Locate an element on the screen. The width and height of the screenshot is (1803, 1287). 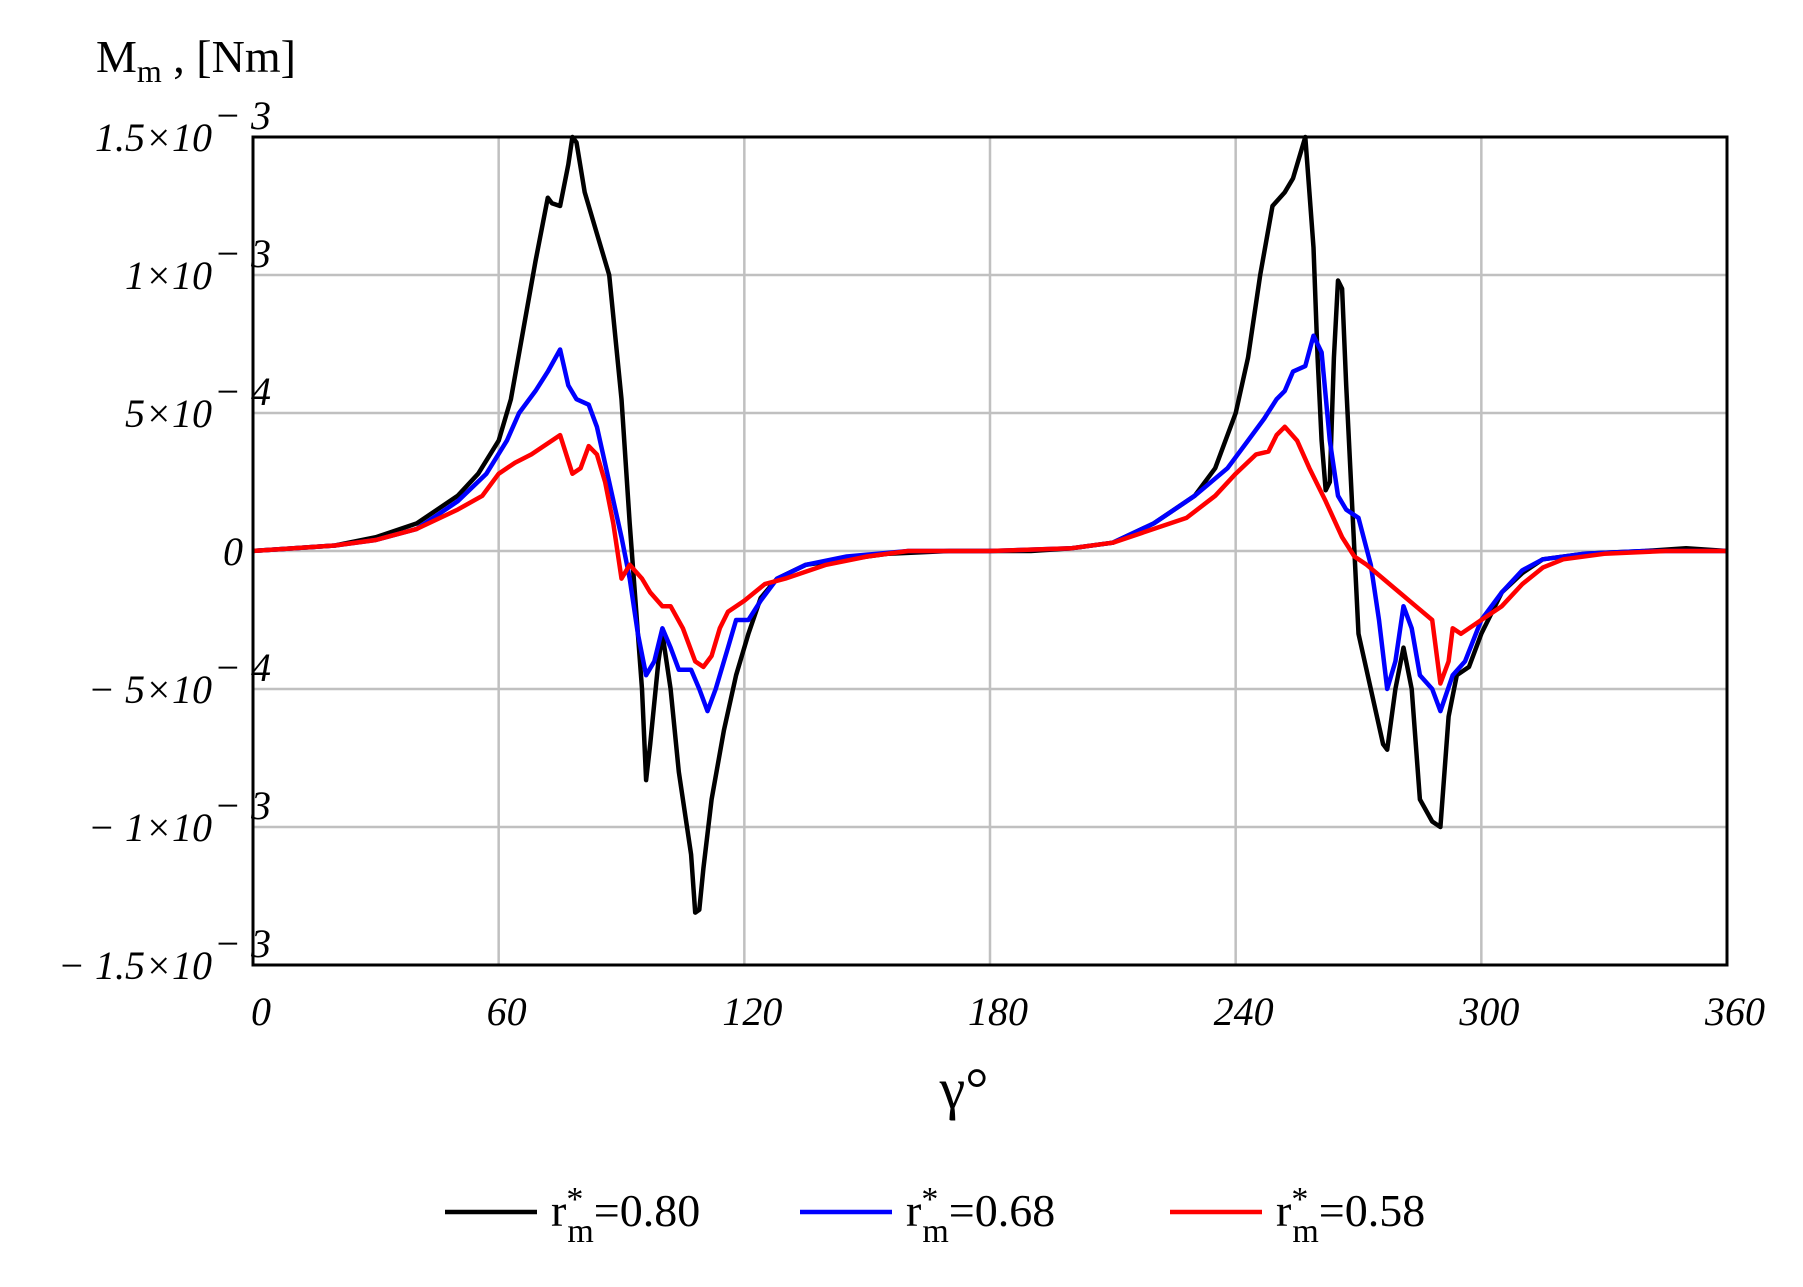
x-tick-label: 120 is located at coordinates (752, 1011).